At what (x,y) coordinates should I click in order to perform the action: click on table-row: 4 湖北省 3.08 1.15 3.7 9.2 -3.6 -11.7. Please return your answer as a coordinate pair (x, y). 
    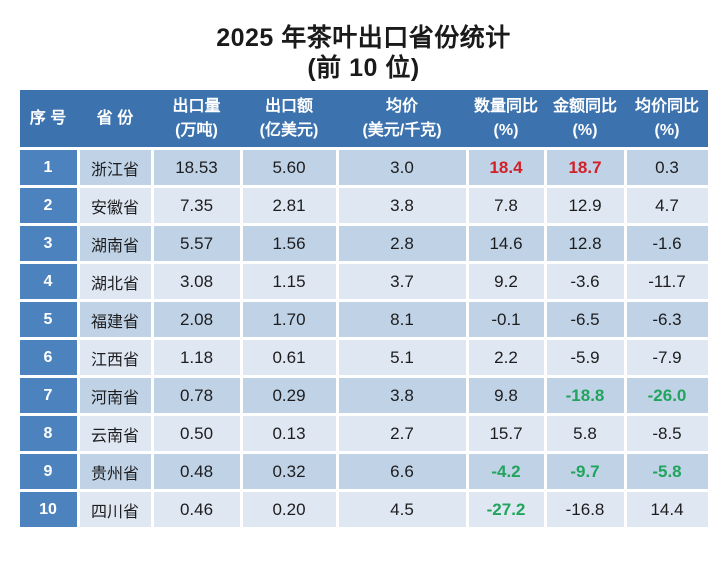
    Looking at the image, I should click on (363, 281).